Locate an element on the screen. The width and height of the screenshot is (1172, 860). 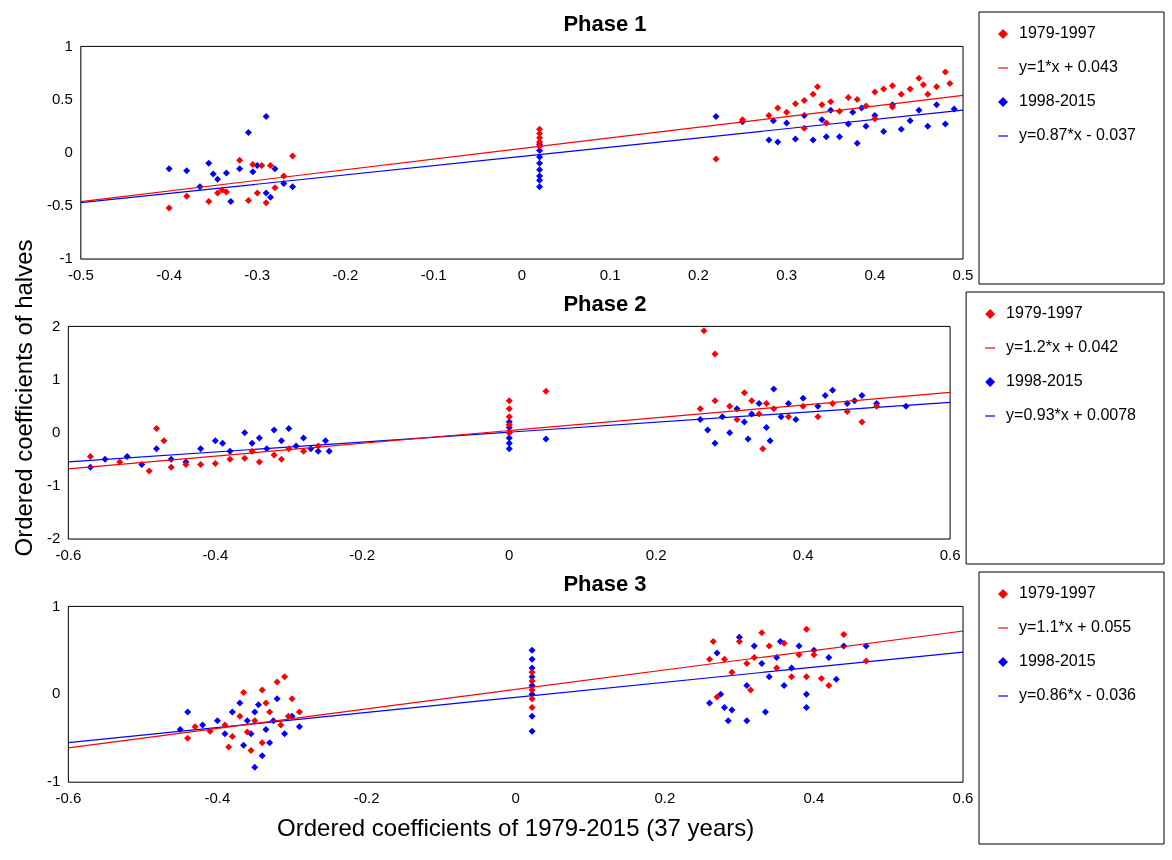
chart-title: Phase 3 is located at coordinates (605, 584).